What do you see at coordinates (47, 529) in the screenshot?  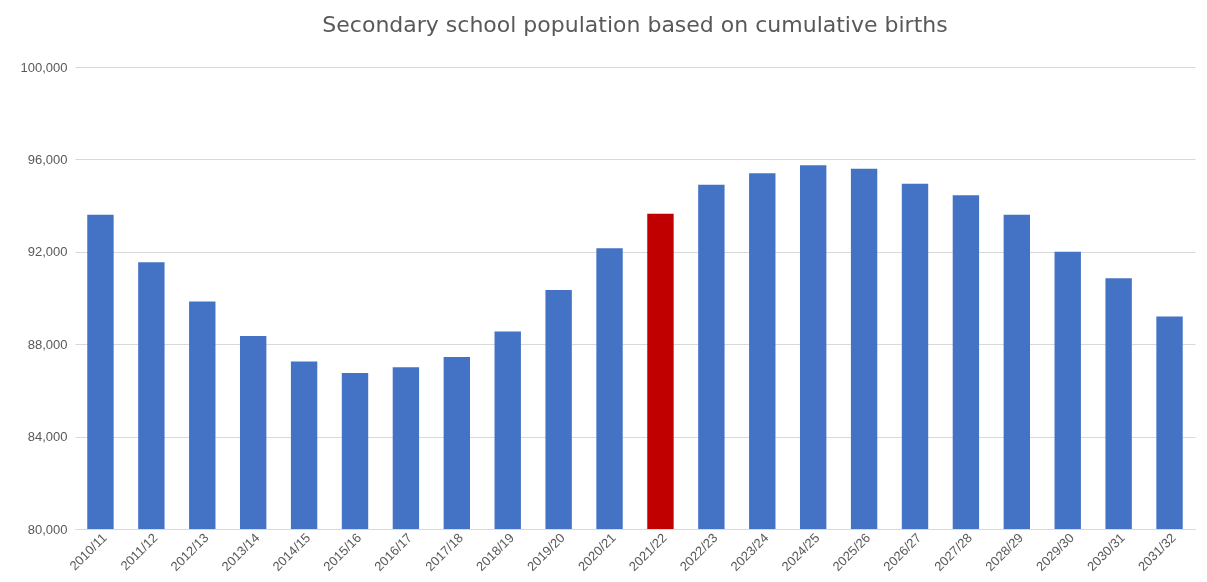 I see `y-tick-label: 80,000` at bounding box center [47, 529].